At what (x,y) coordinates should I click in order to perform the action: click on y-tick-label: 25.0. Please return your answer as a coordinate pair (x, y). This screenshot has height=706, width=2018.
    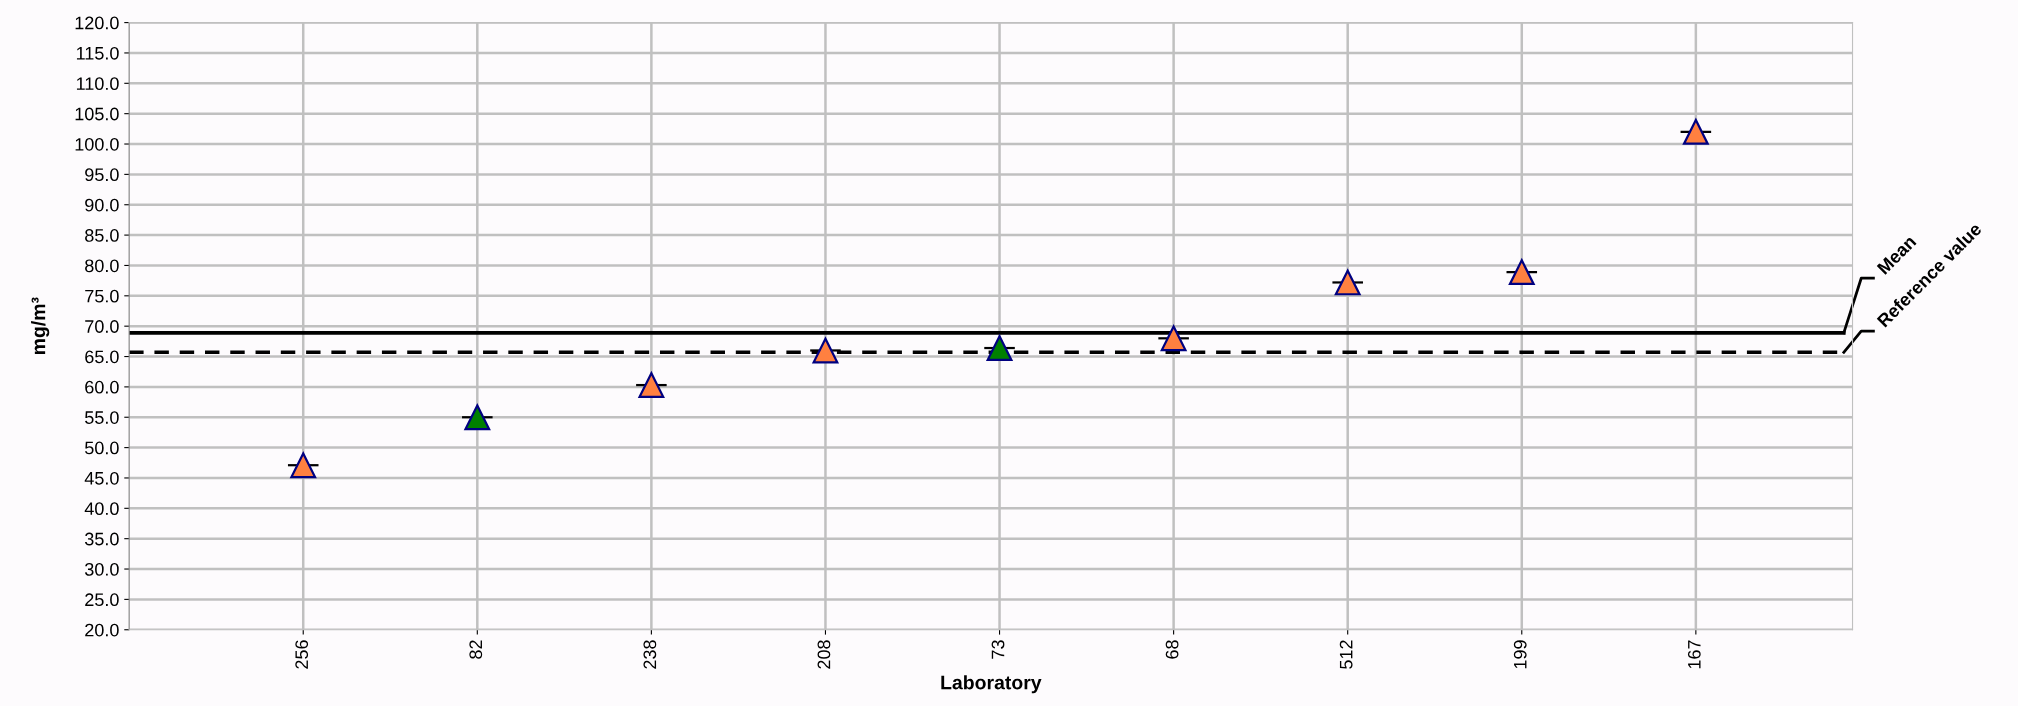
    Looking at the image, I should click on (102, 600).